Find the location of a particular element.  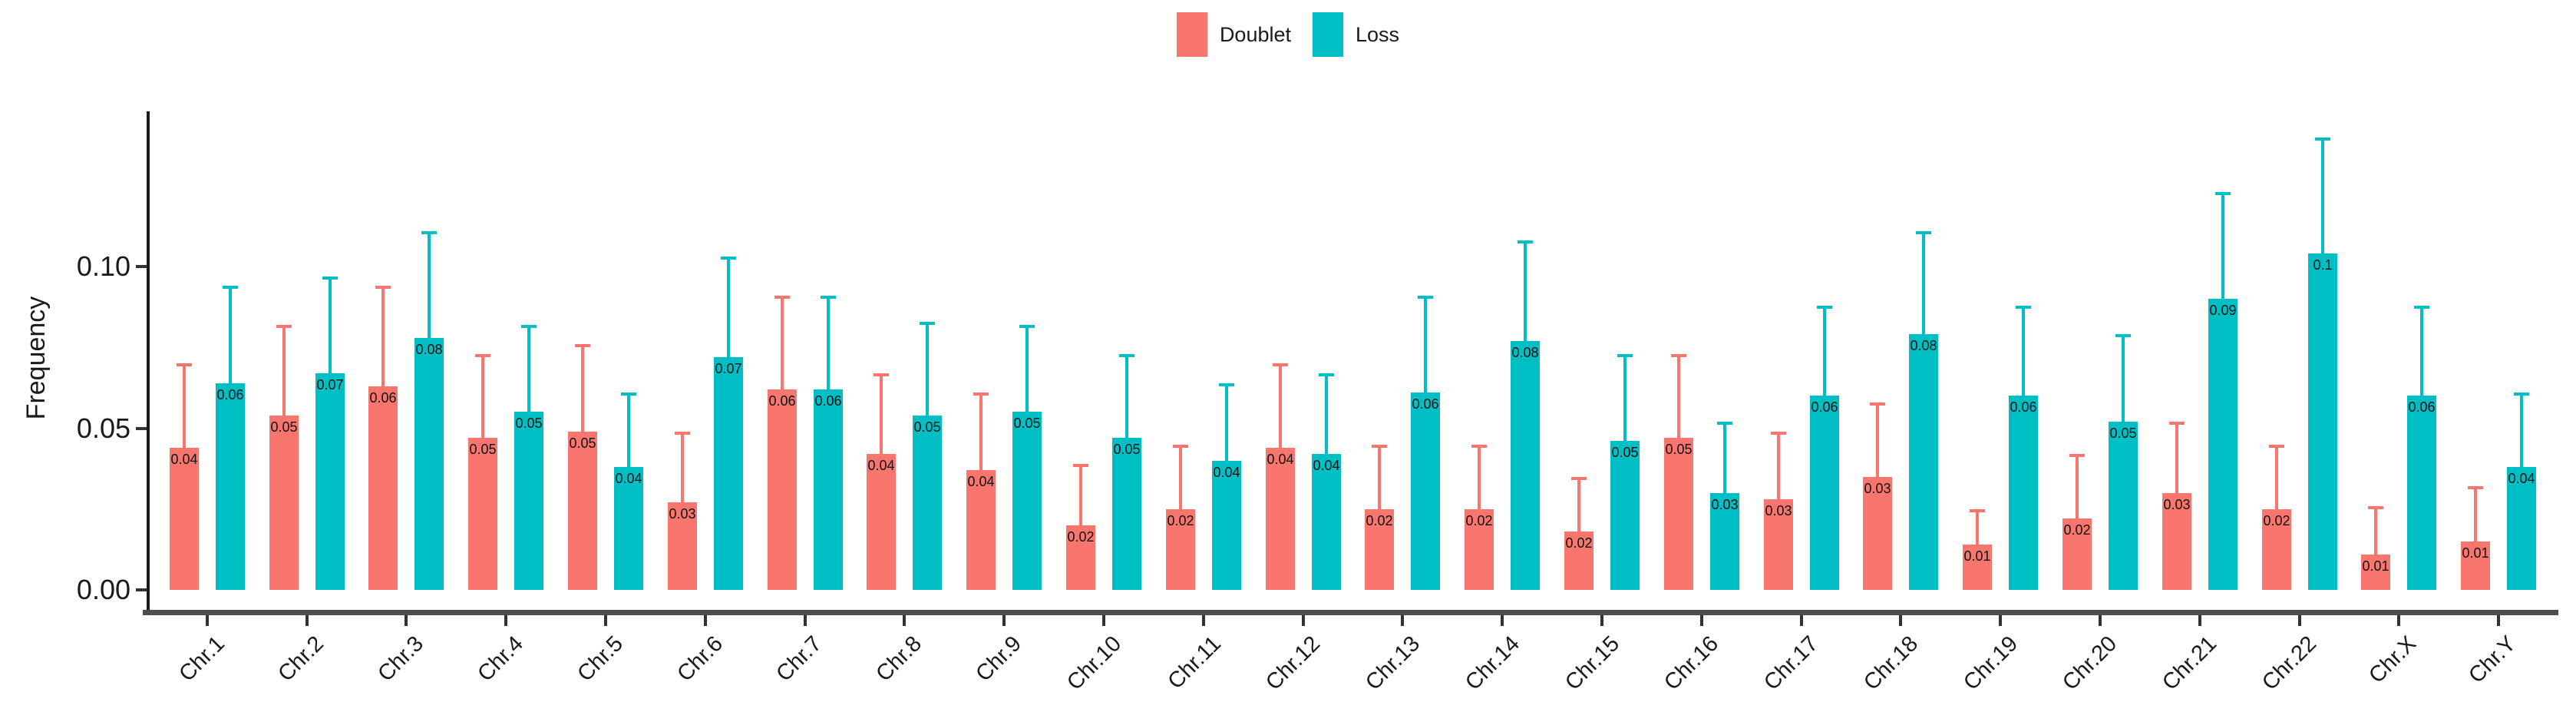

bar-value-label-loss-chr-9: 0.05 is located at coordinates (1027, 424).